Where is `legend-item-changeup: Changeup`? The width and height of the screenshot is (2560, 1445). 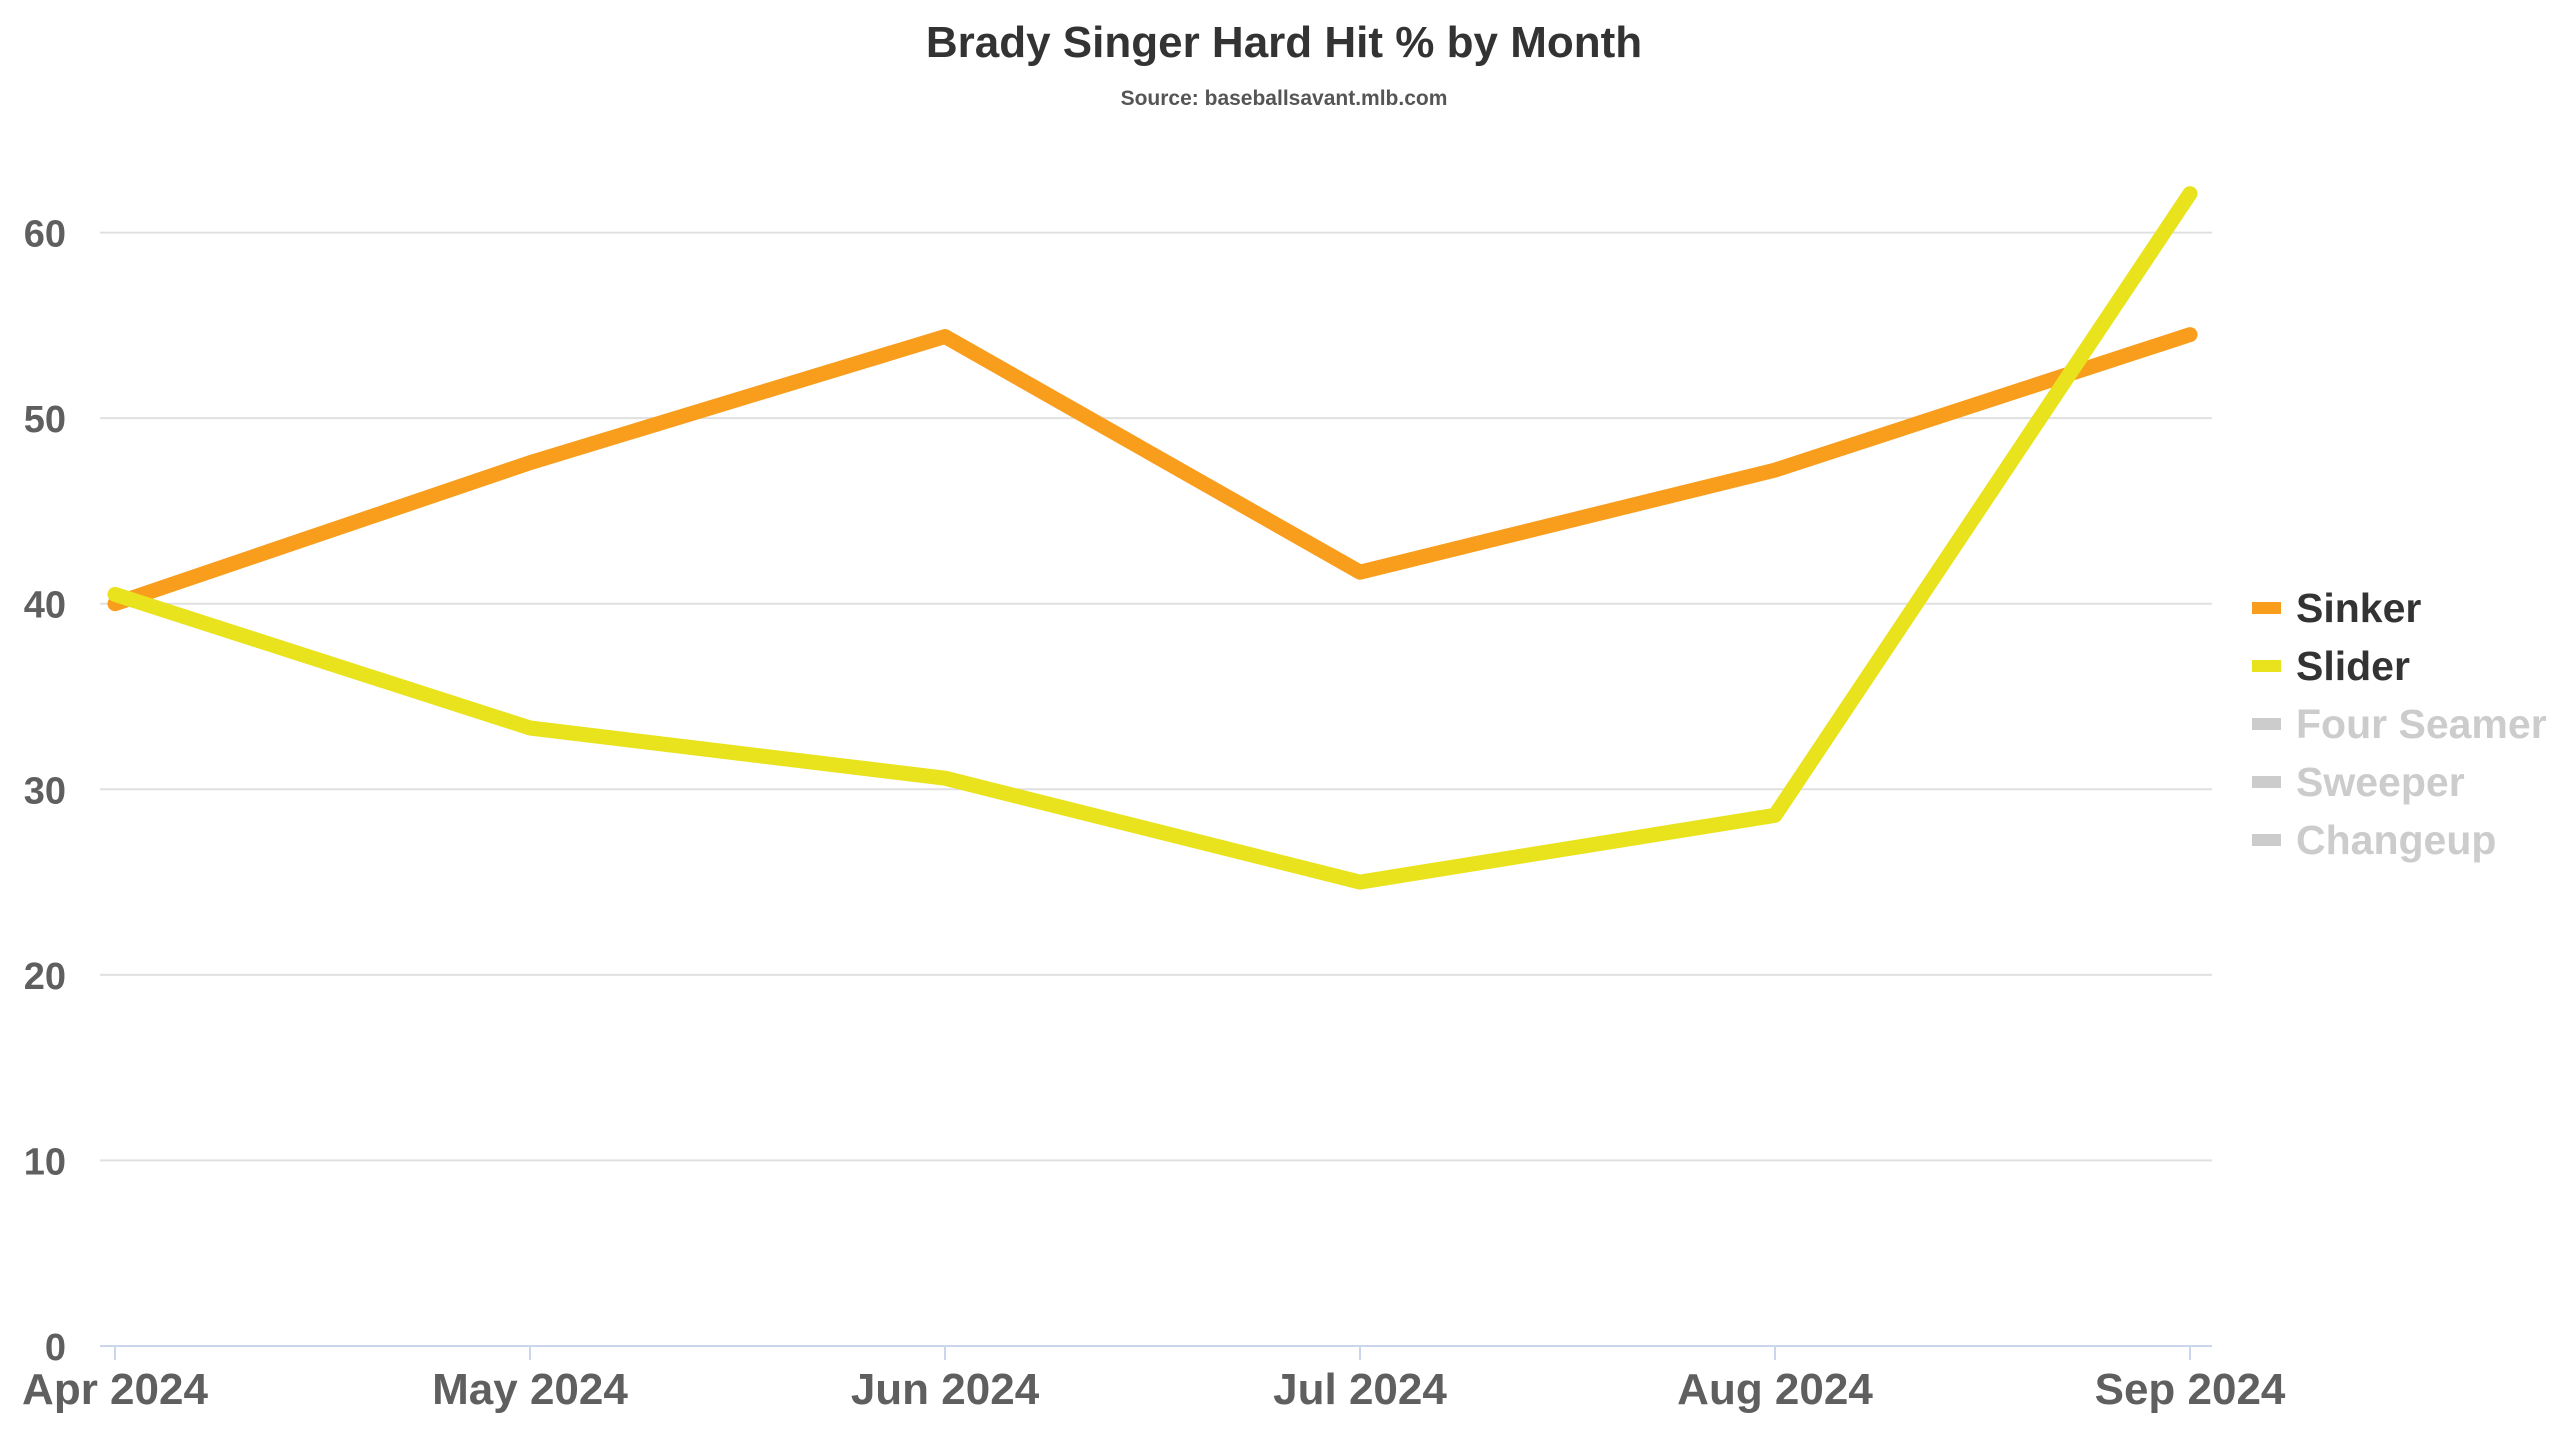
legend-item-changeup: Changeup is located at coordinates (2374, 840).